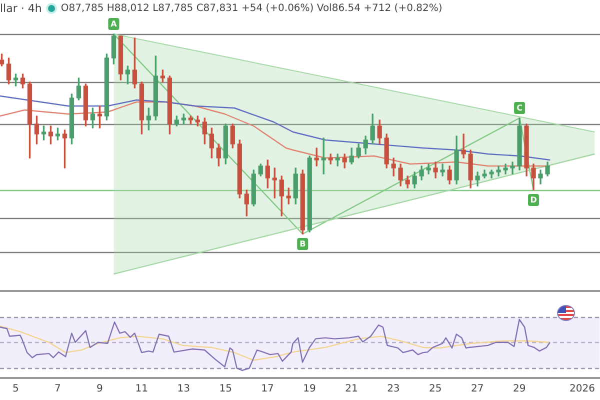  Describe the element at coordinates (519, 108) in the screenshot. I see `annotation: C` at that location.